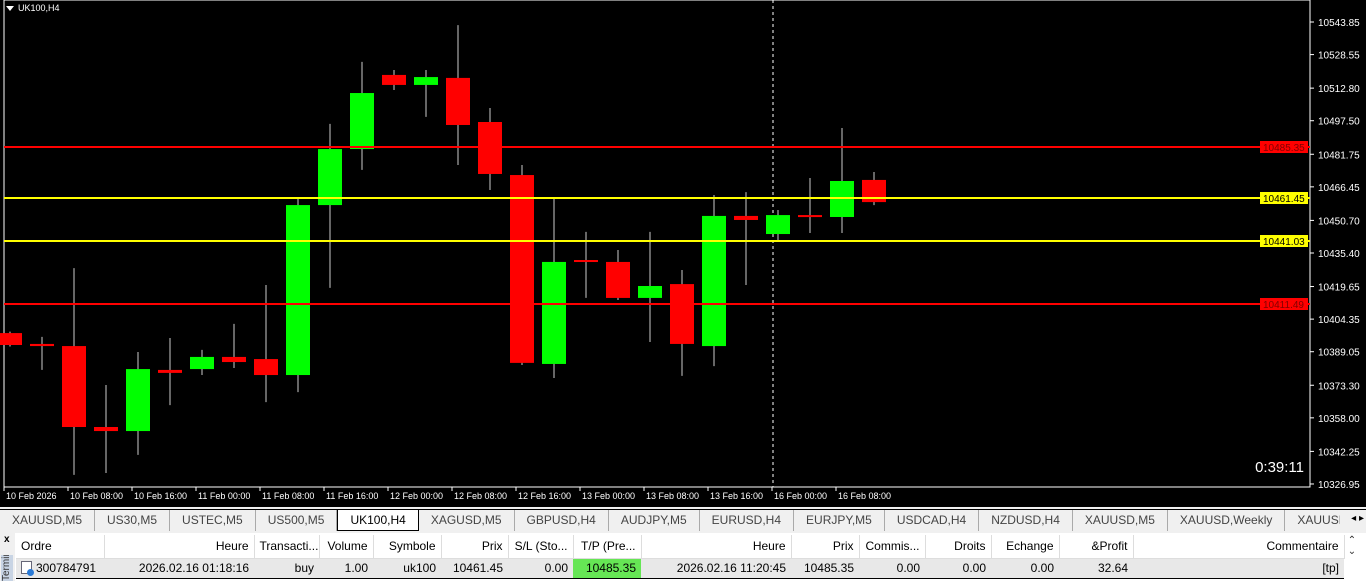 Image resolution: width=1366 pixels, height=581 pixels. I want to click on close-icon: x, so click(7, 539).